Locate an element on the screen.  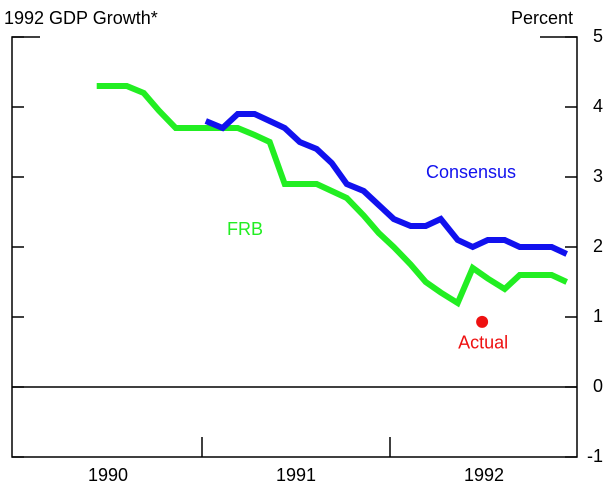
x-tick-label: 1991 is located at coordinates (296, 475).